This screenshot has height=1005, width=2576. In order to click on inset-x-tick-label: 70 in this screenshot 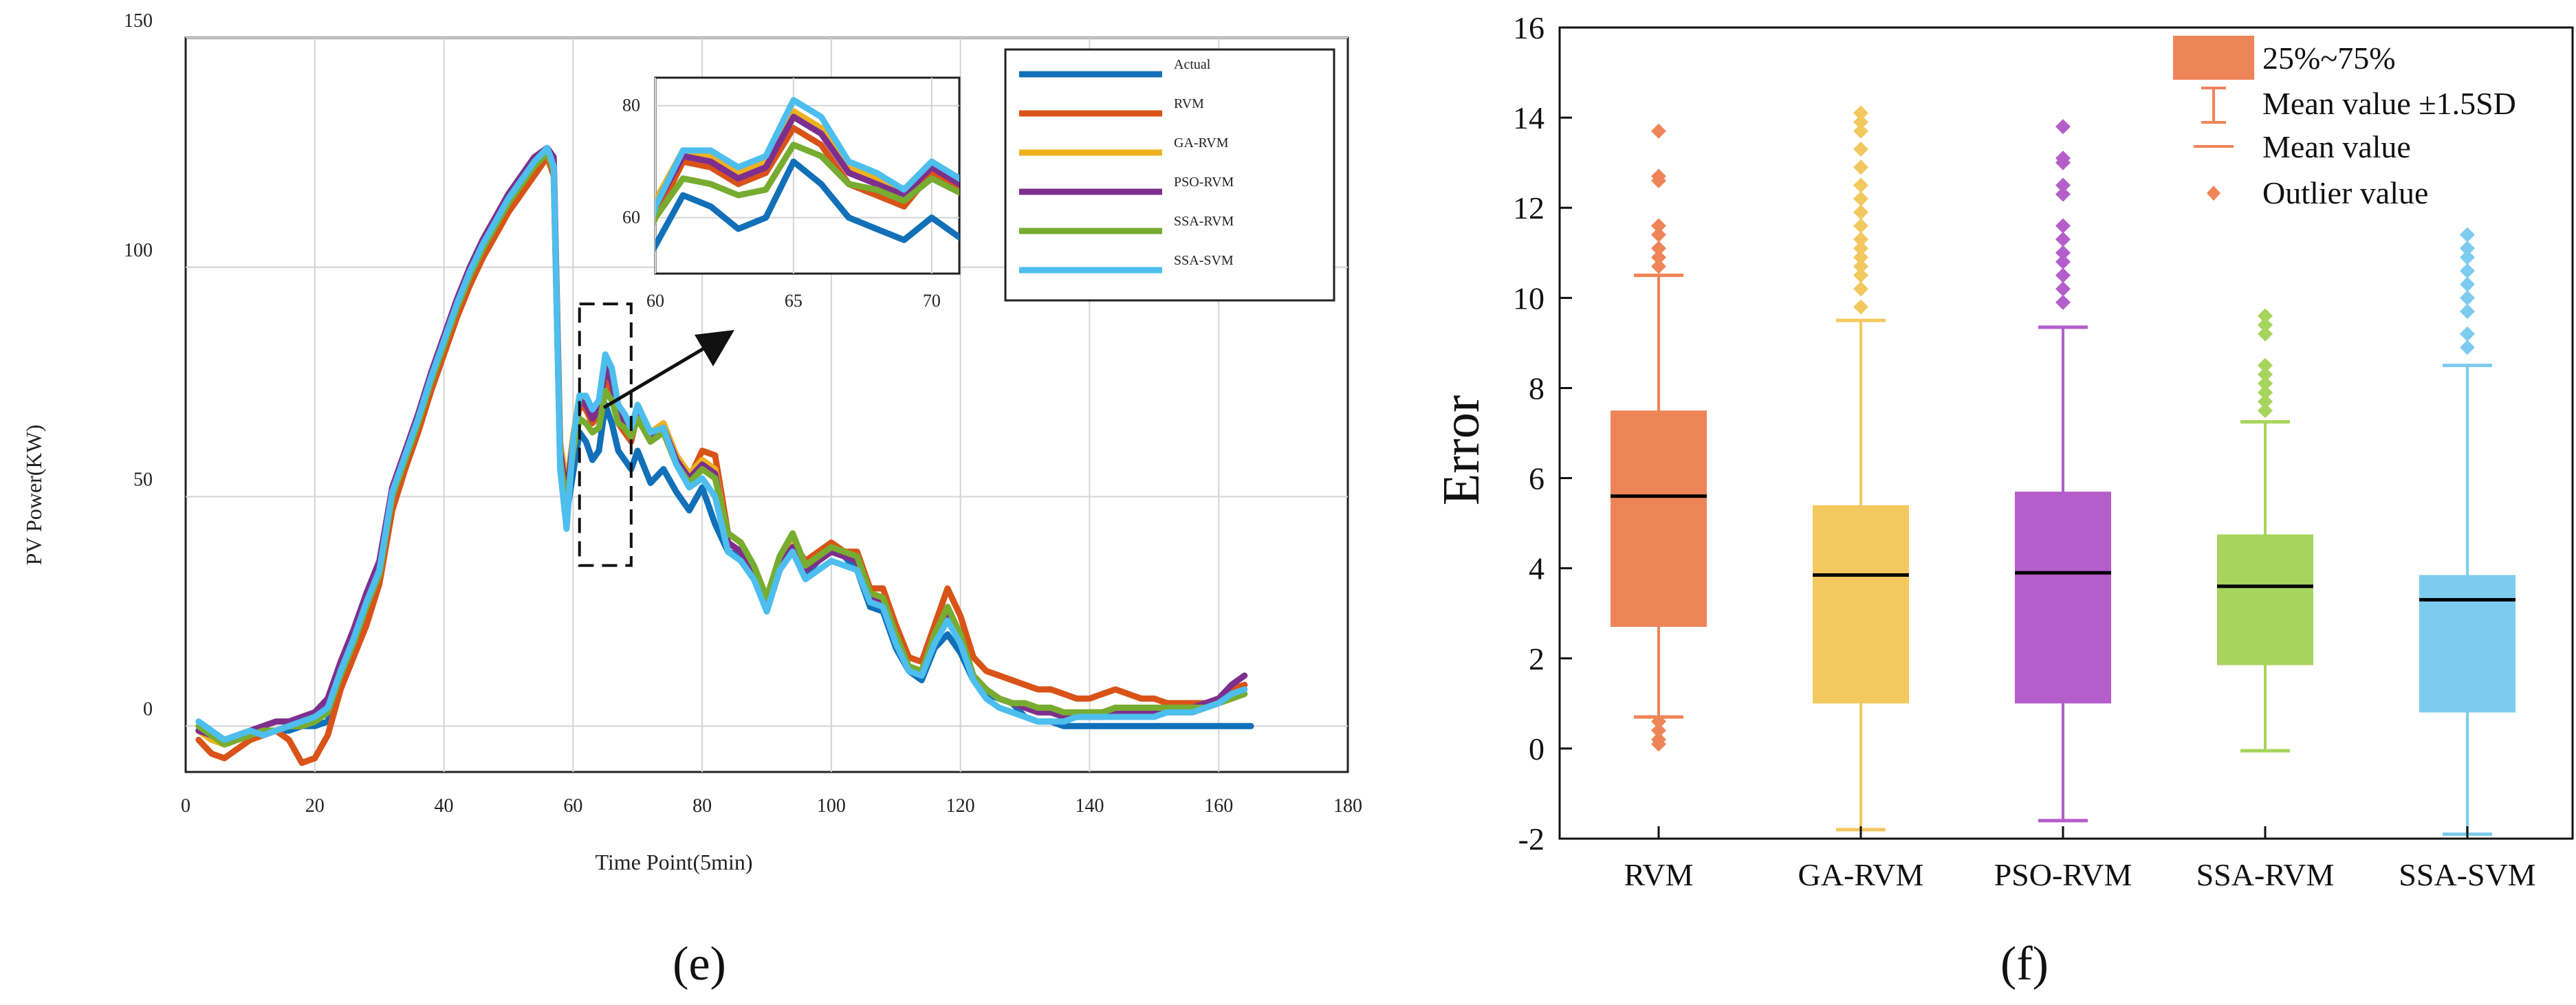, I will do `click(932, 301)`.